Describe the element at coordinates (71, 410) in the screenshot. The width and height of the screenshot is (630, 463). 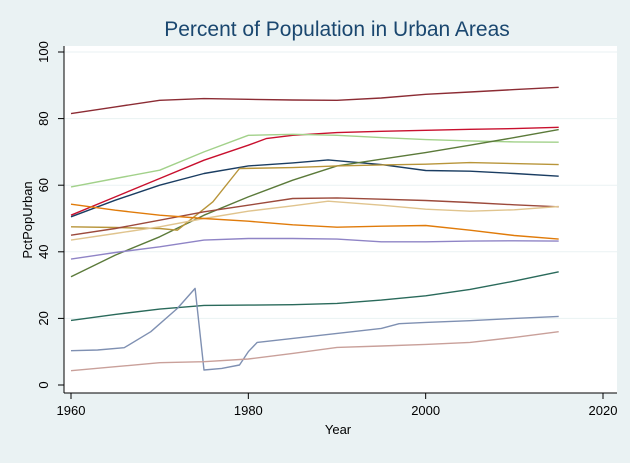
I see `x-tick-label: 1960` at that location.